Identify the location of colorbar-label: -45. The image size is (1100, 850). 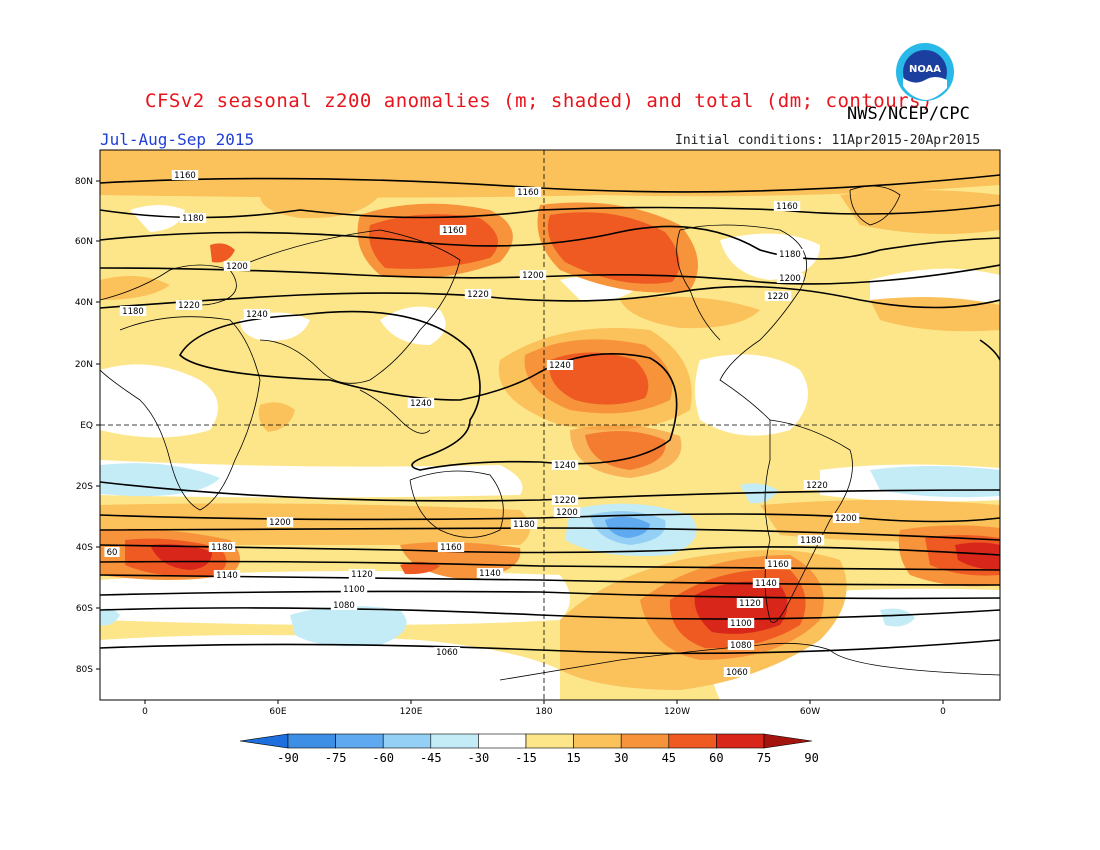
(431, 758).